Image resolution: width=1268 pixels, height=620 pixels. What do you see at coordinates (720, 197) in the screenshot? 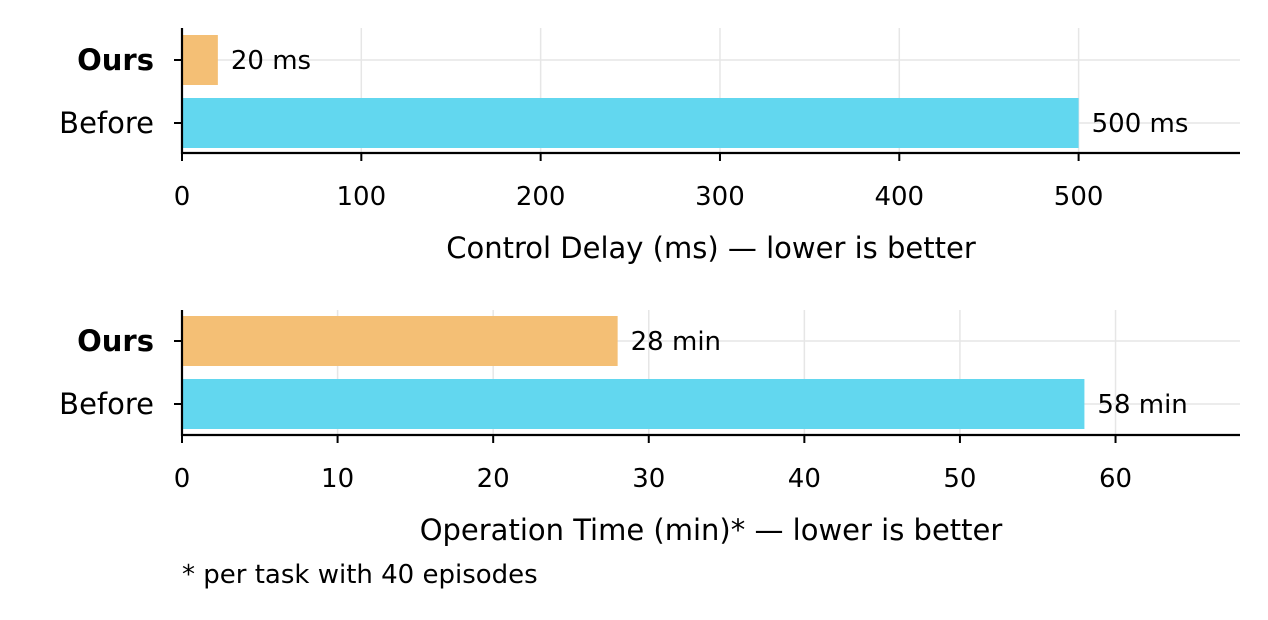
I see `x-tick-label: 300` at bounding box center [720, 197].